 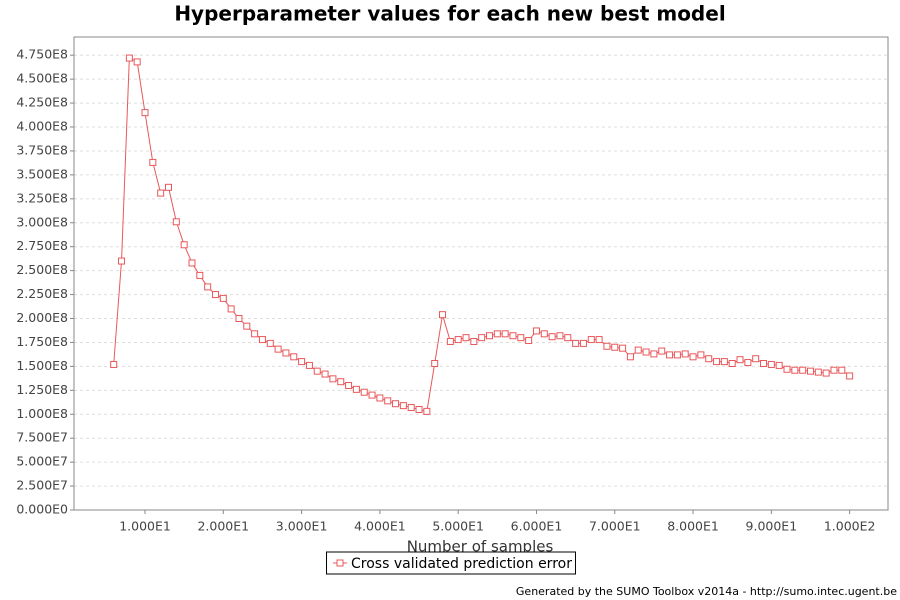 What do you see at coordinates (42, 197) in the screenshot?
I see `y-tick-label: 3.250E8` at bounding box center [42, 197].